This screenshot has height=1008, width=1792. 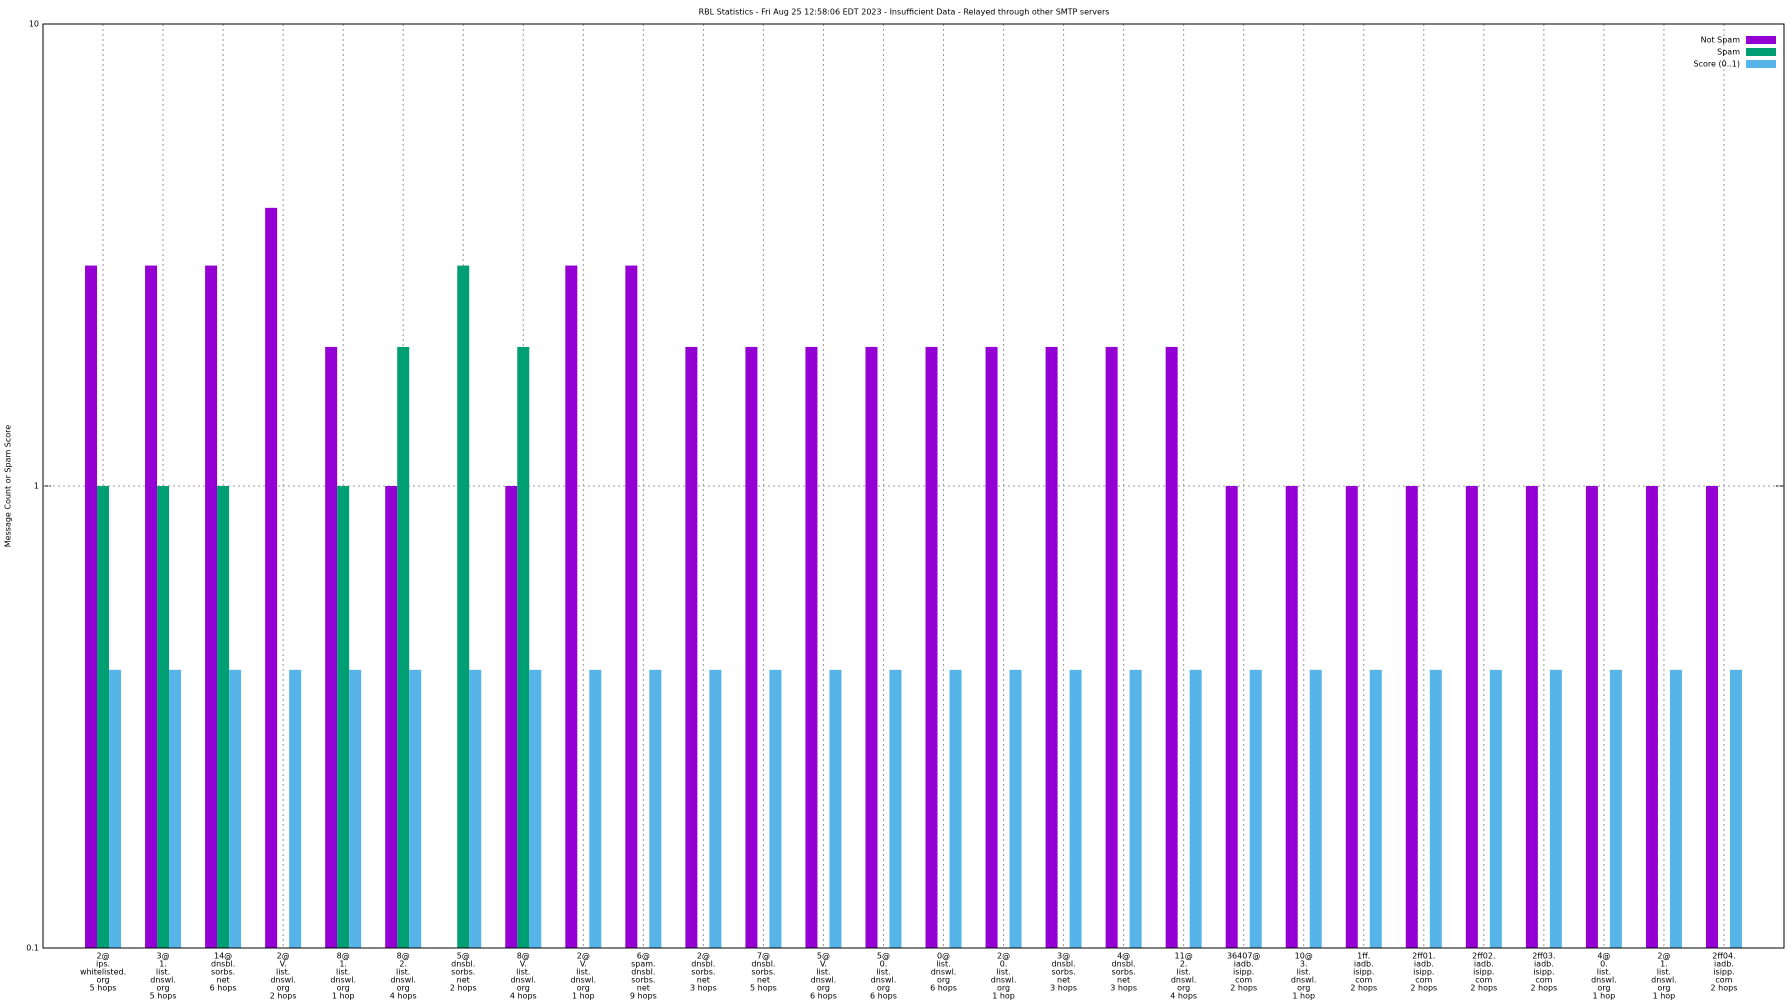 What do you see at coordinates (1243, 956) in the screenshot?
I see `x-tick-label: 36407@` at bounding box center [1243, 956].